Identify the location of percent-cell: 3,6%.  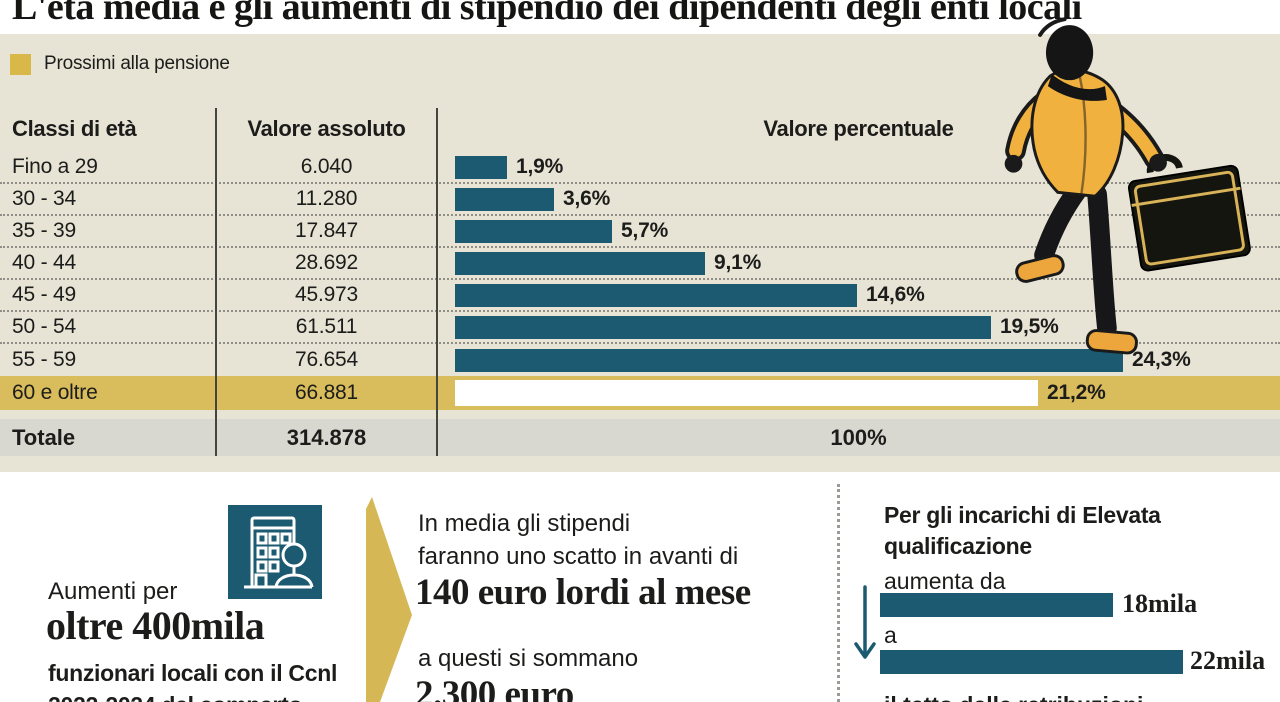
(858, 199).